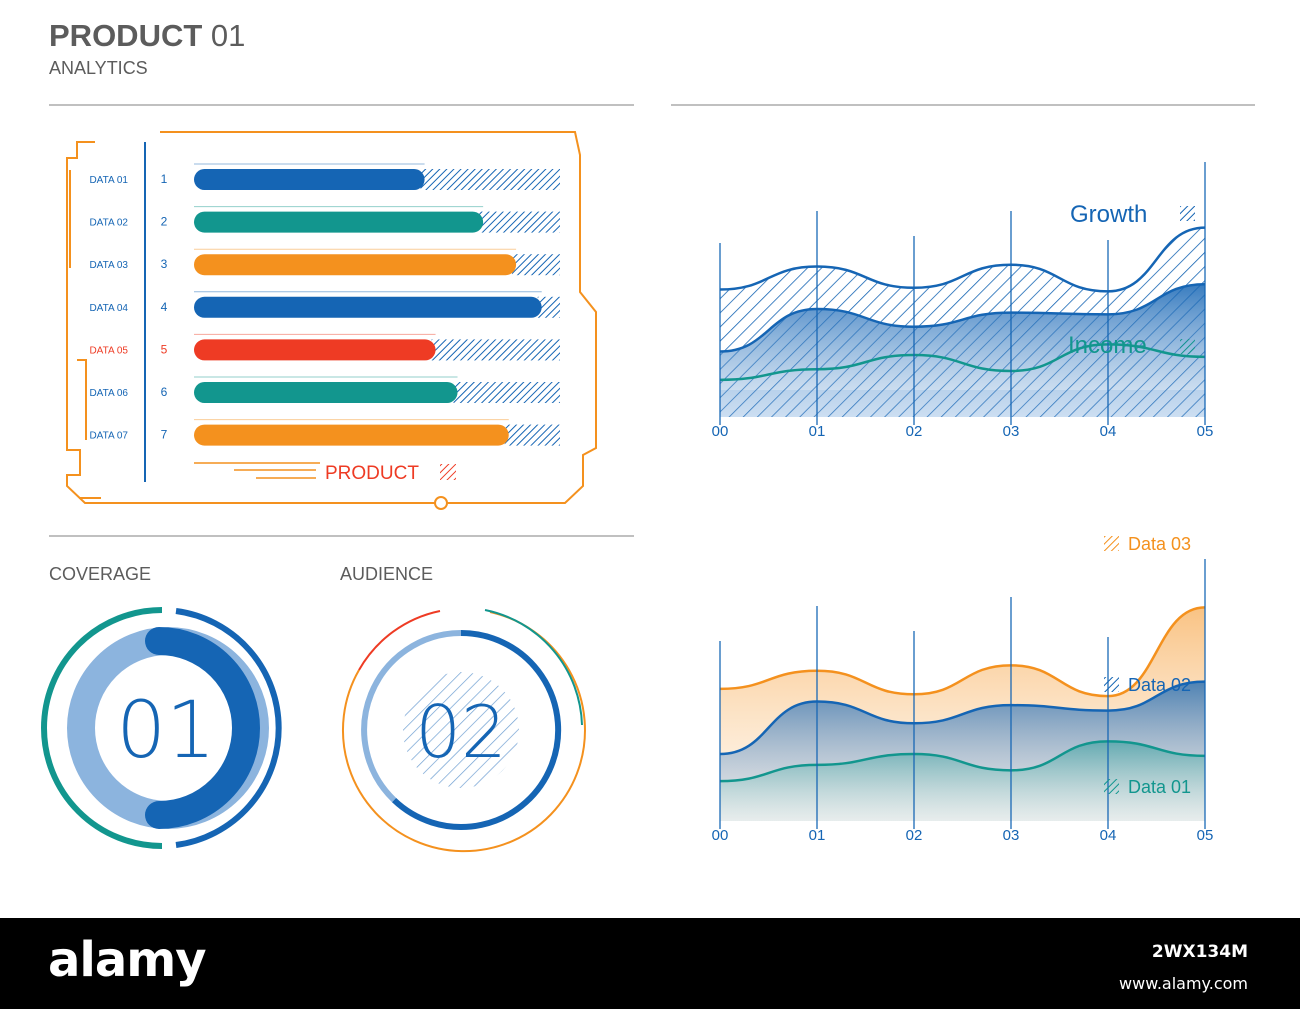 Image resolution: width=1300 pixels, height=1009 pixels. Describe the element at coordinates (1183, 983) in the screenshot. I see `footer-site: www.alamy.com` at that location.